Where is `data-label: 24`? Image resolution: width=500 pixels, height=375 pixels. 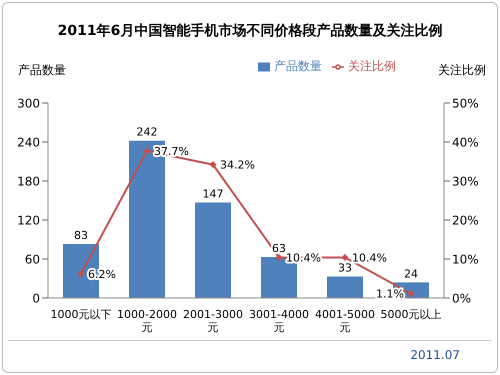 data-label: 24 is located at coordinates (411, 273).